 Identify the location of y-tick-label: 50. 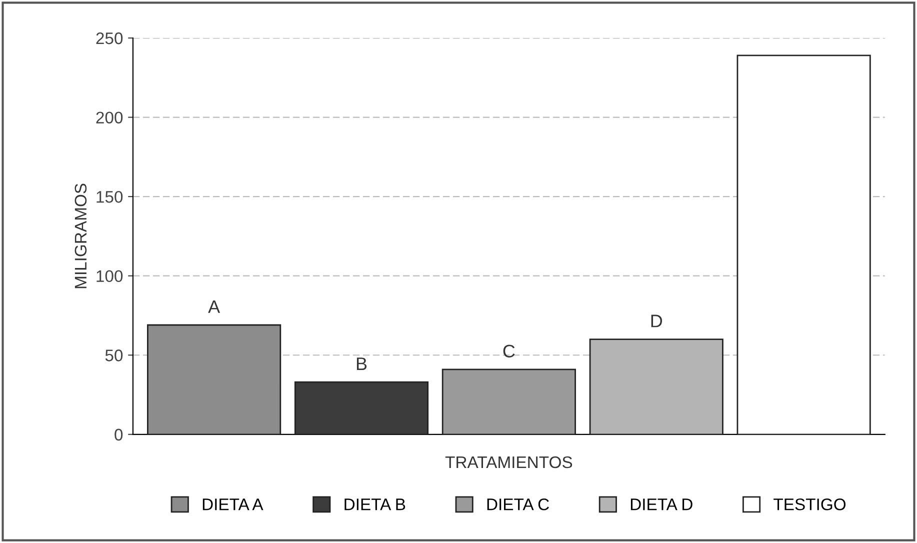
(114, 356).